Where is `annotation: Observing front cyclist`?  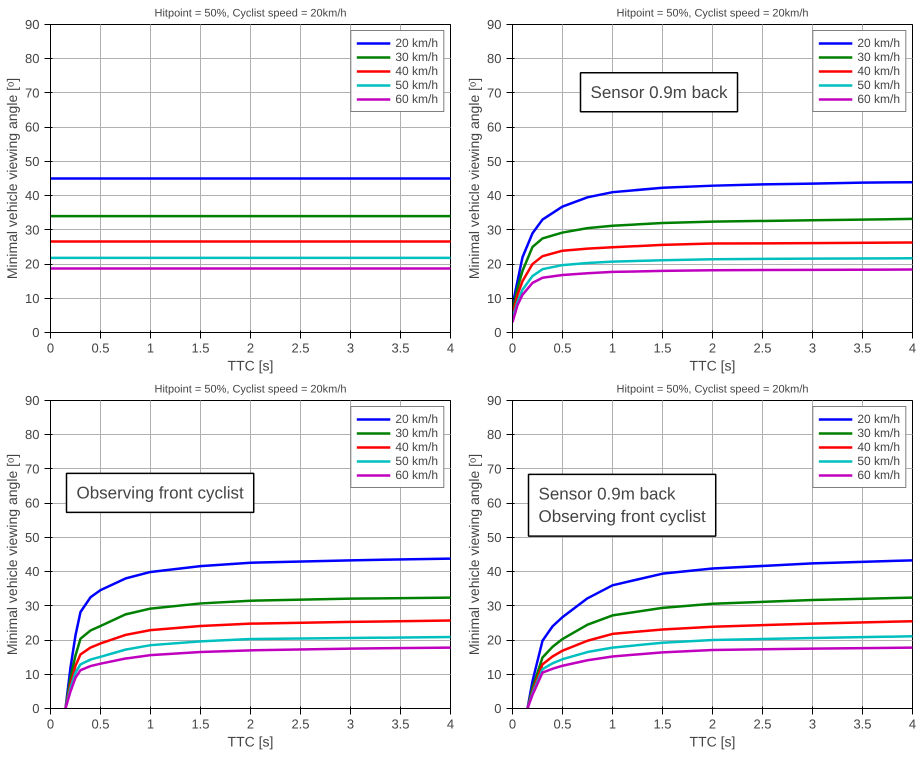
annotation: Observing front cyclist is located at coordinates (160, 492).